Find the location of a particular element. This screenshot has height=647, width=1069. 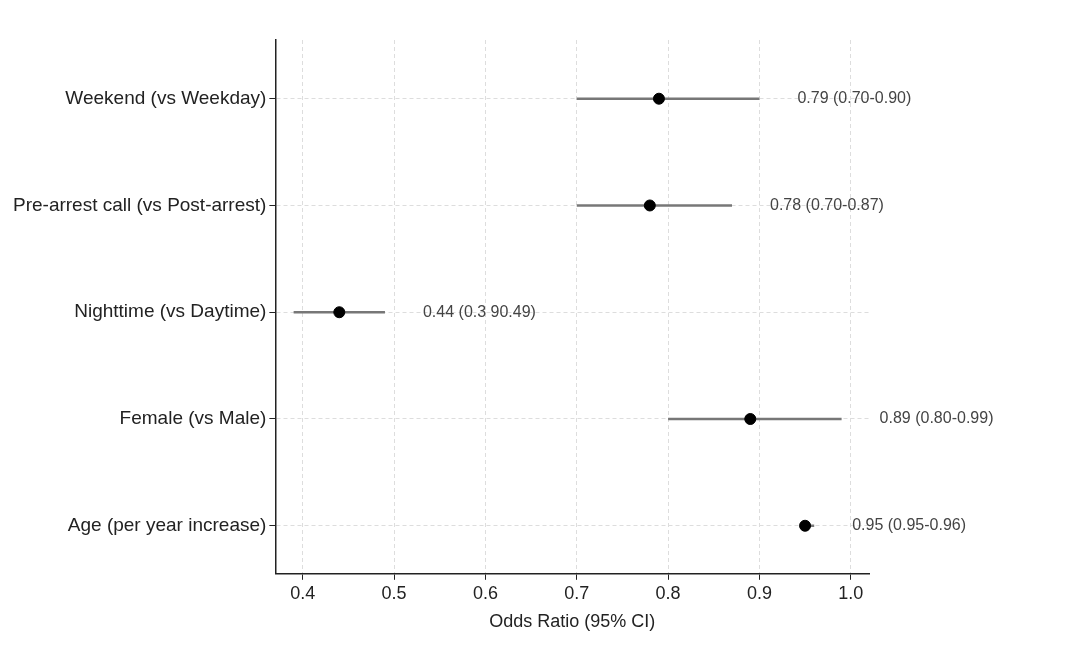

y-tick-label: Female (vs Male) is located at coordinates (193, 418).